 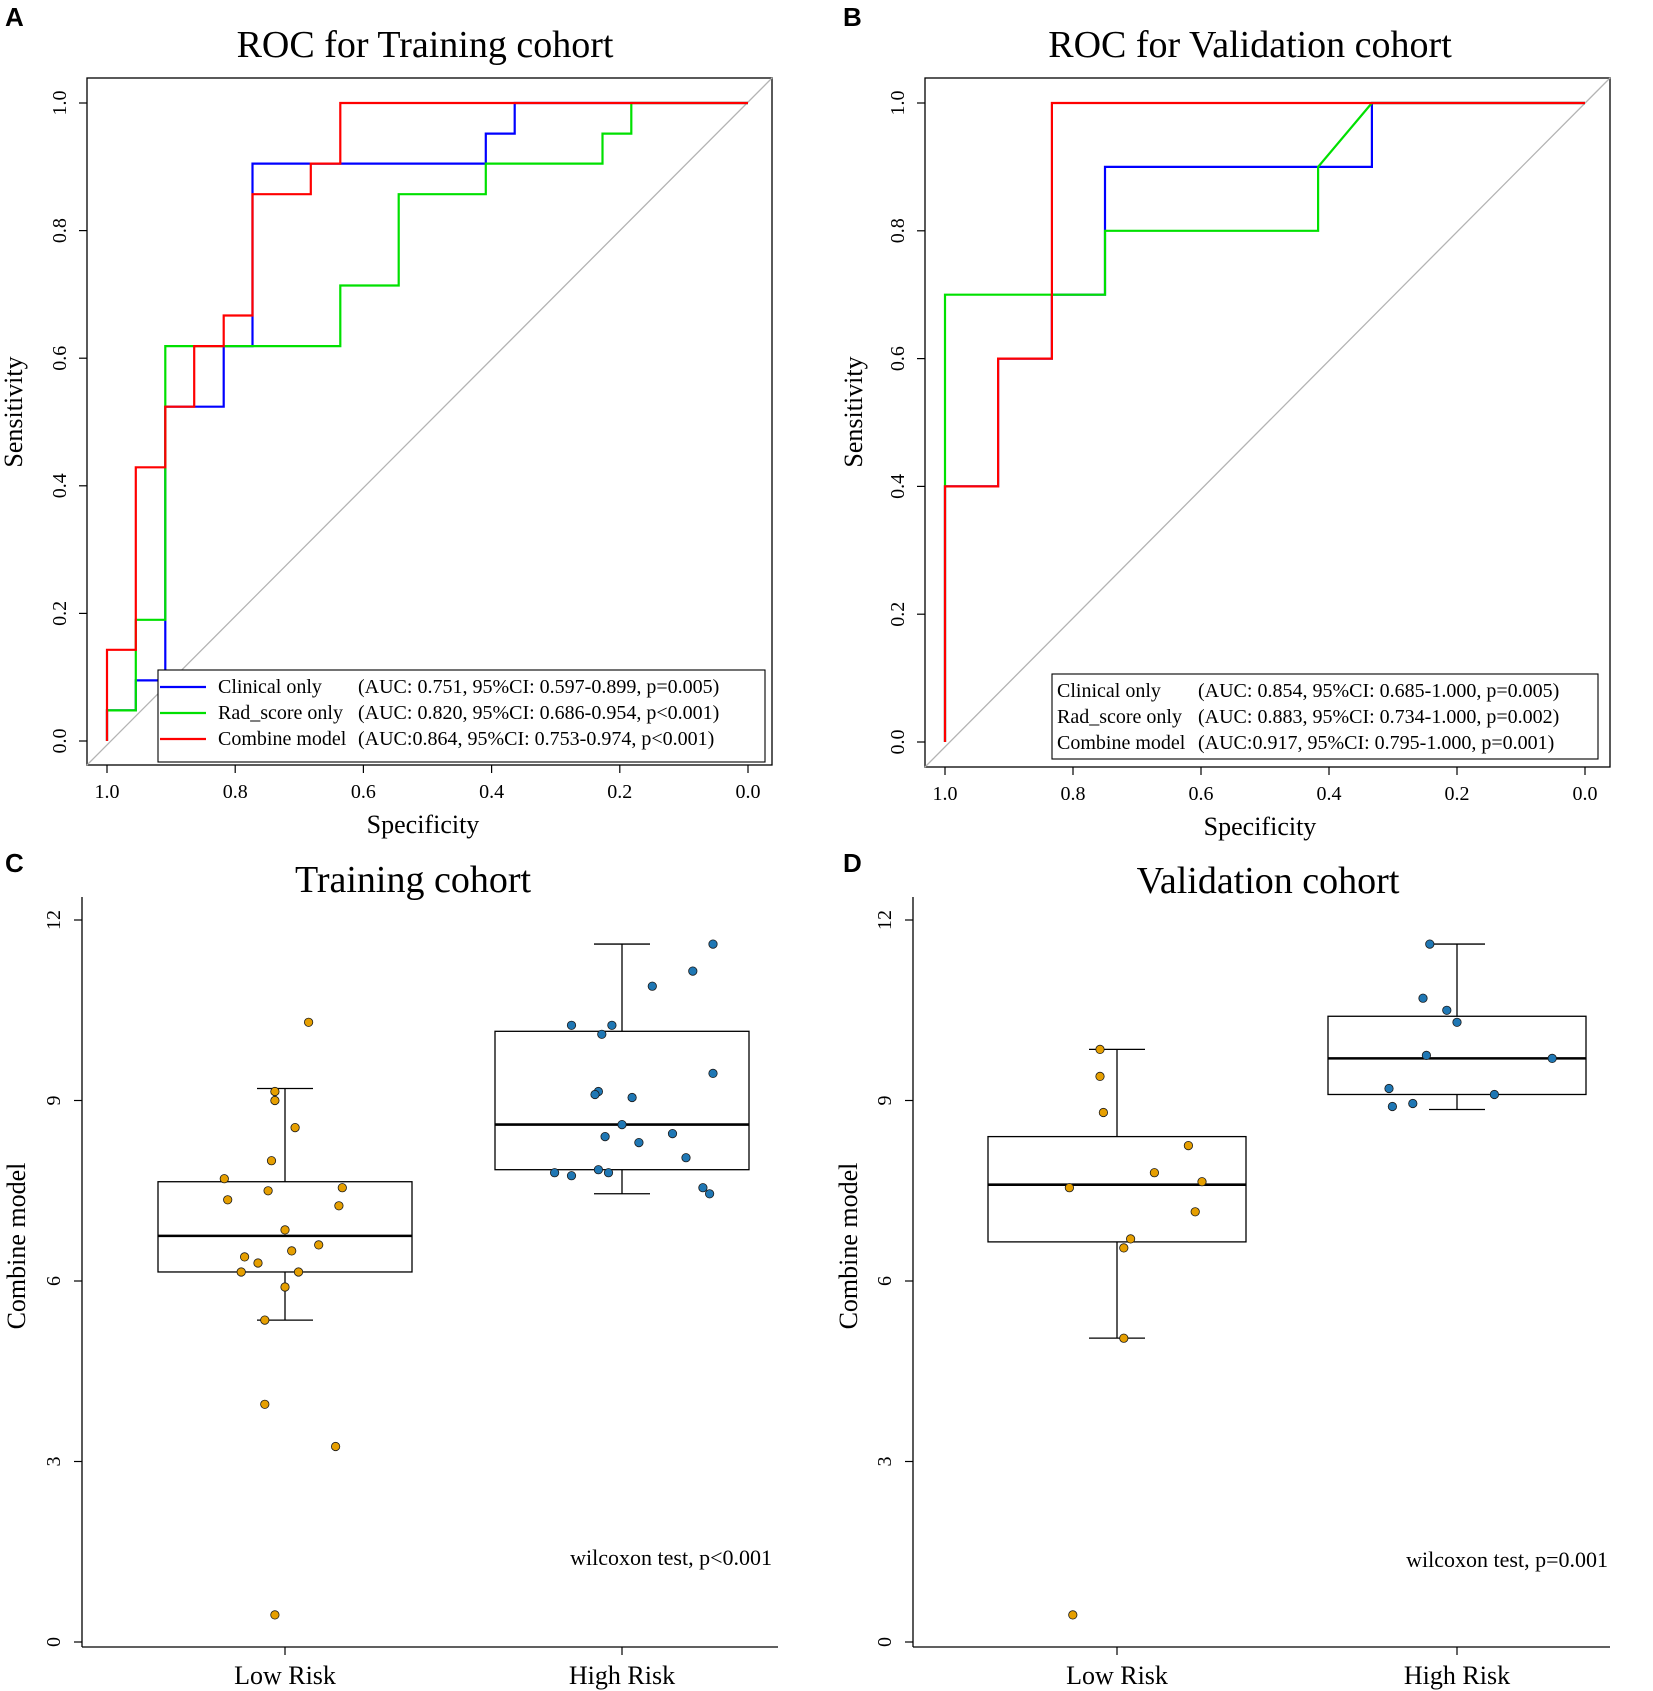 What do you see at coordinates (1201, 794) in the screenshot?
I see `x-tick-label: 0.6` at bounding box center [1201, 794].